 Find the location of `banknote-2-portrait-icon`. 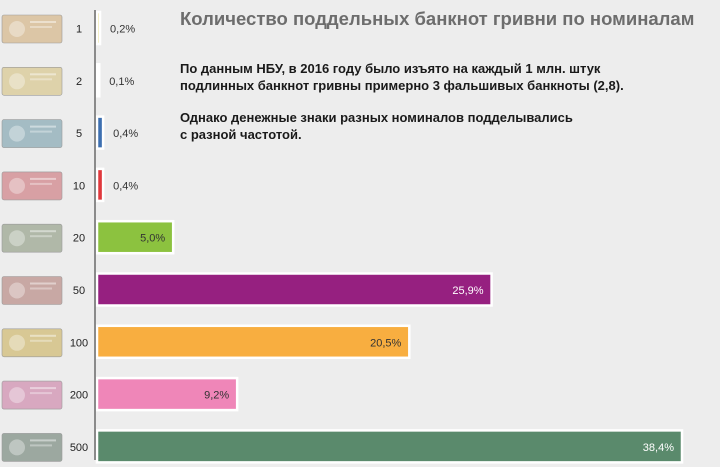

banknote-2-portrait-icon is located at coordinates (17, 81).